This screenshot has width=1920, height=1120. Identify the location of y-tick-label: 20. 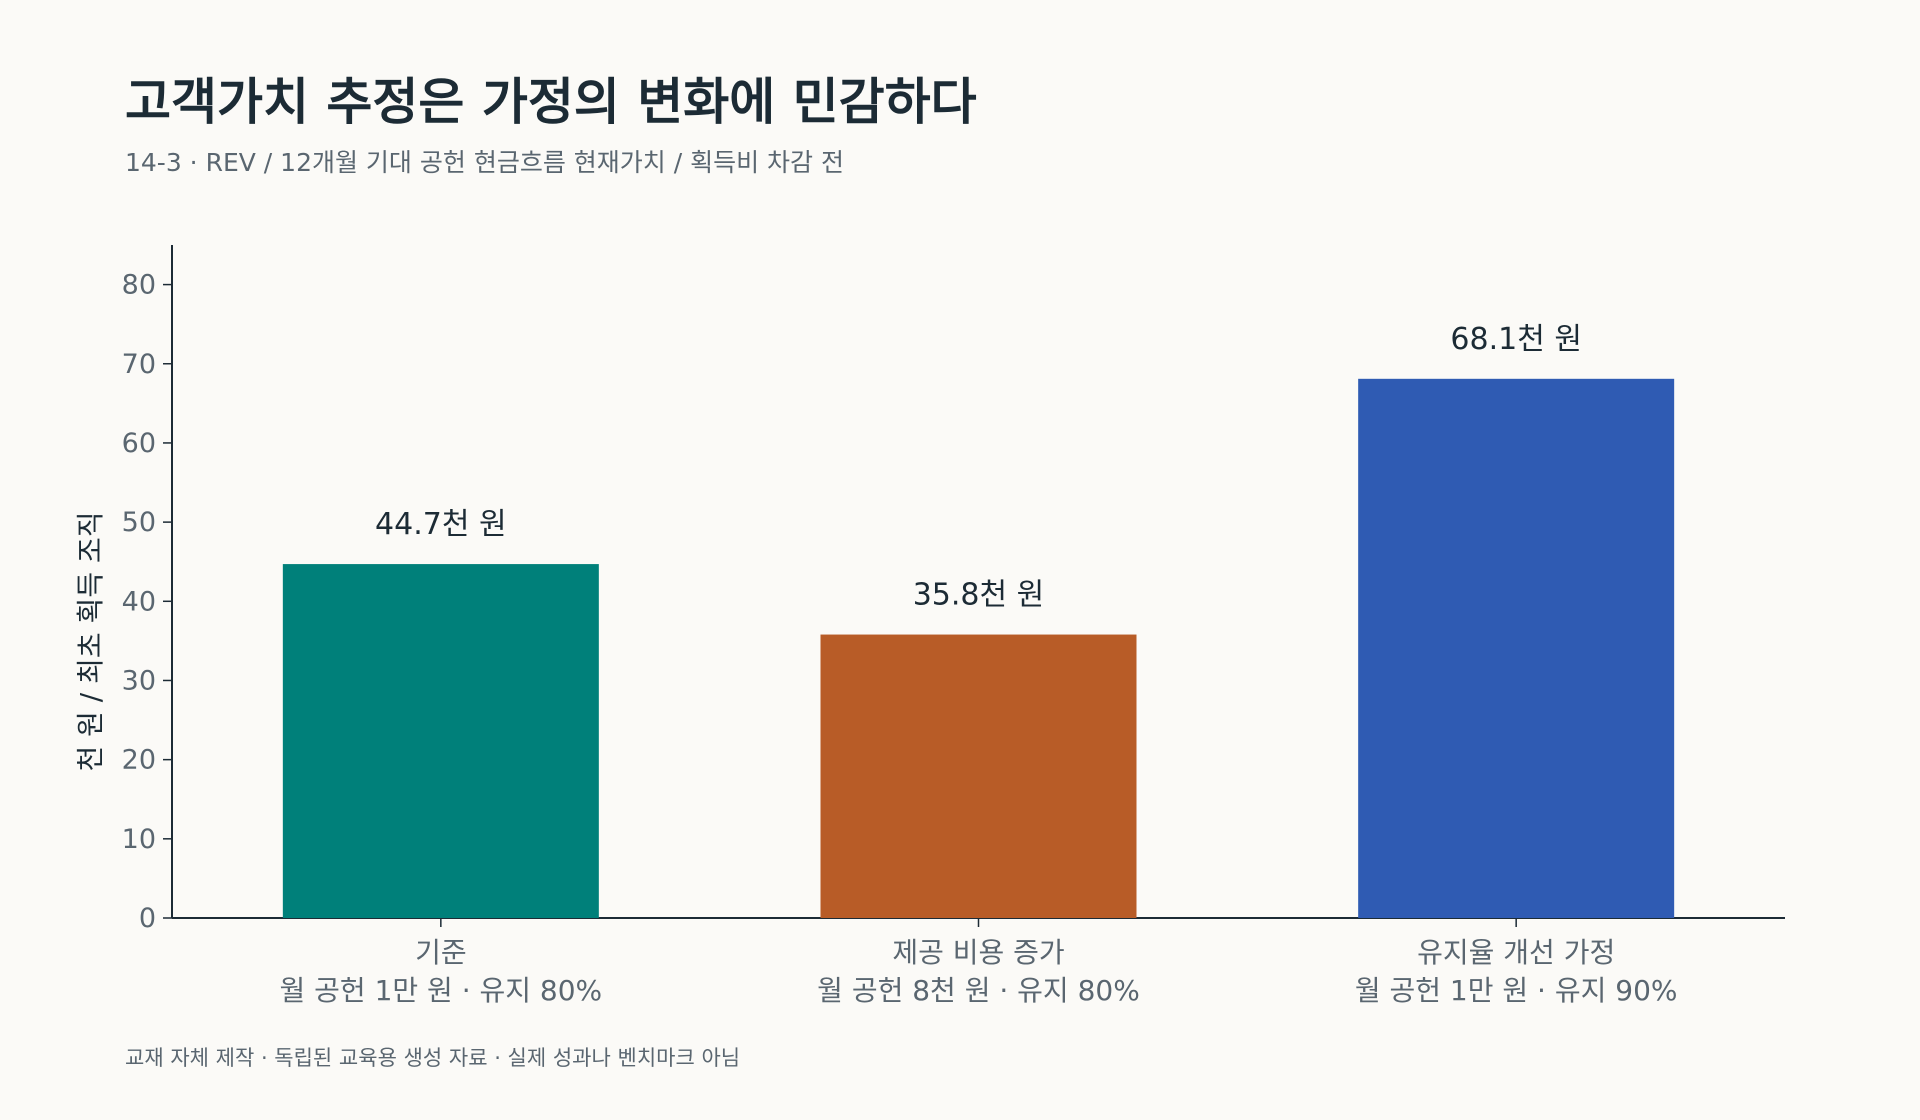
(139, 760).